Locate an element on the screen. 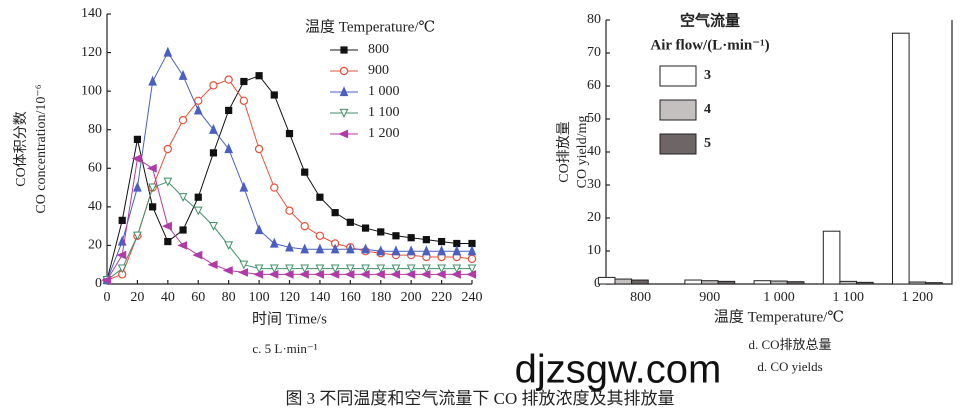  legend-label: 5 is located at coordinates (707, 143).